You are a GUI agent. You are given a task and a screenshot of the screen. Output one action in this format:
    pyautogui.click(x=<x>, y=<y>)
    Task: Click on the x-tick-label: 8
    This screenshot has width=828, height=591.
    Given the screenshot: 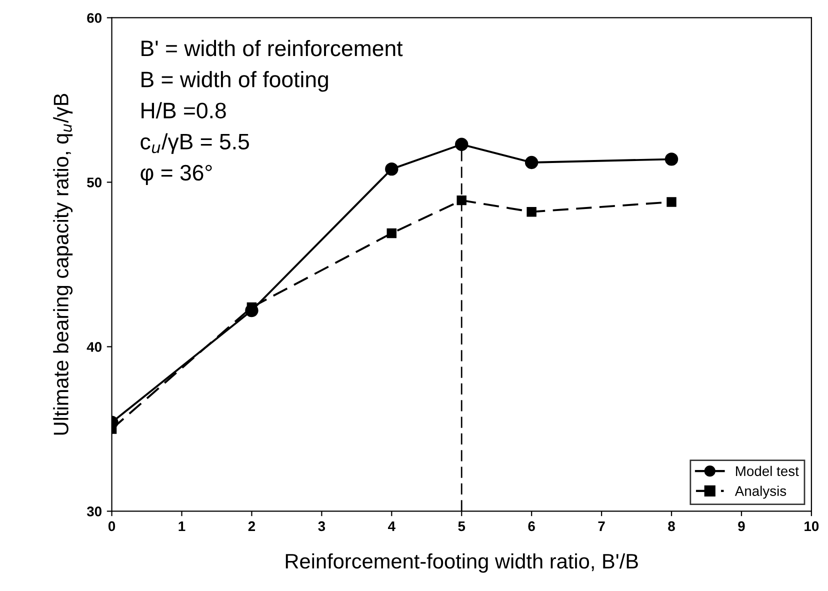 What is the action you would take?
    pyautogui.click(x=671, y=526)
    